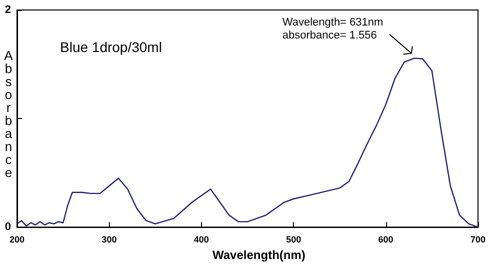  Describe the element at coordinates (111, 47) in the screenshot. I see `text: Blue 1drop/30ml` at that location.